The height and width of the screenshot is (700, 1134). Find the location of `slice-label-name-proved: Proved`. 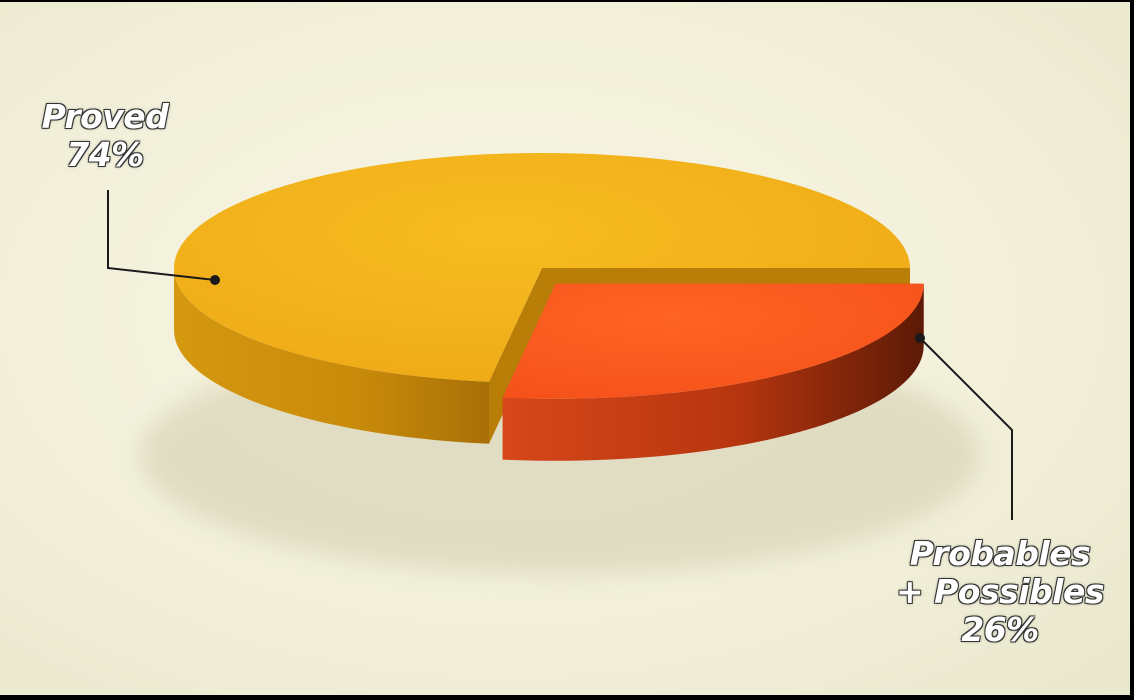

slice-label-name-proved: Proved is located at coordinates (105, 116).